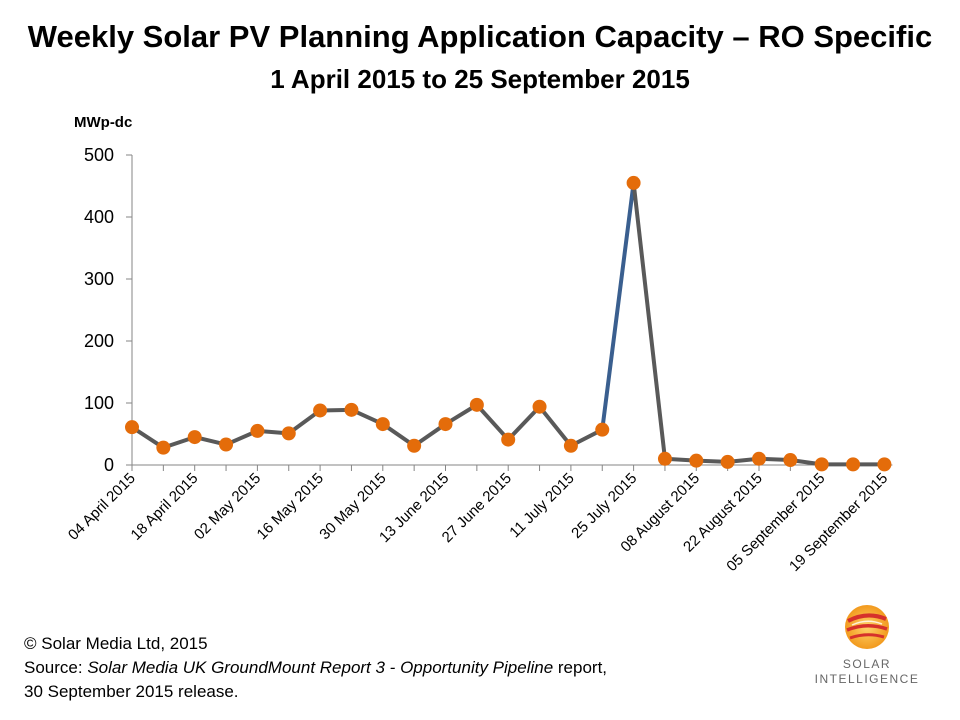 This screenshot has width=960, height=720. I want to click on y-tick-label: 400, so click(99, 217).